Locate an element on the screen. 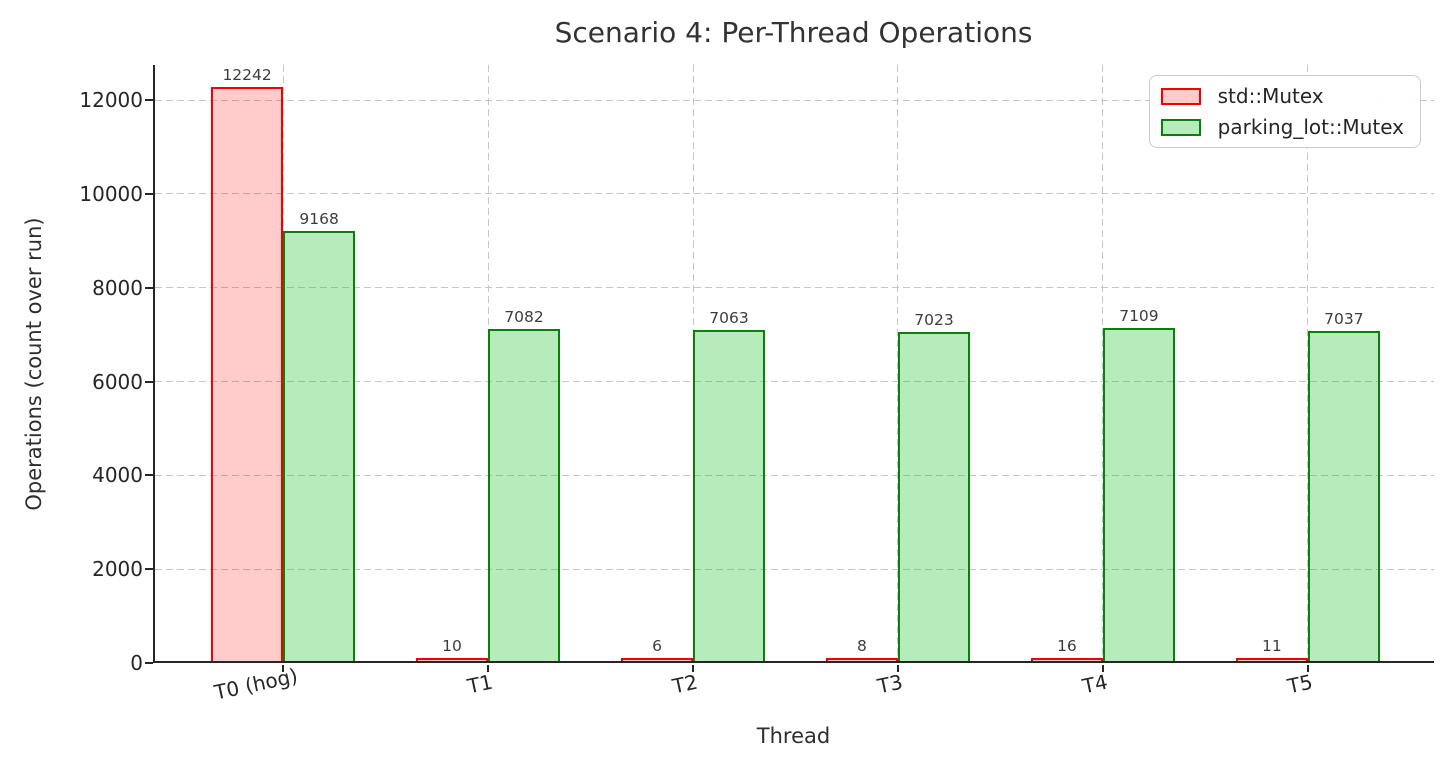 Image resolution: width=1456 pixels, height=777 pixels. x-tick-label: T2 is located at coordinates (685, 684).